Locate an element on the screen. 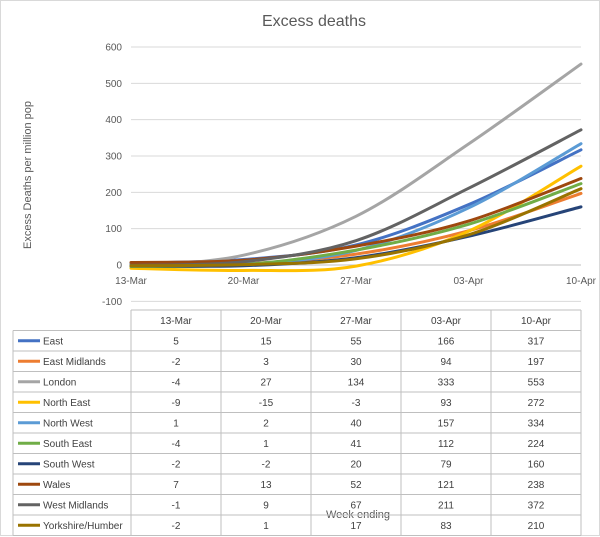 Image resolution: width=600 pixels, height=537 pixels. table-cell: 317 is located at coordinates (536, 342).